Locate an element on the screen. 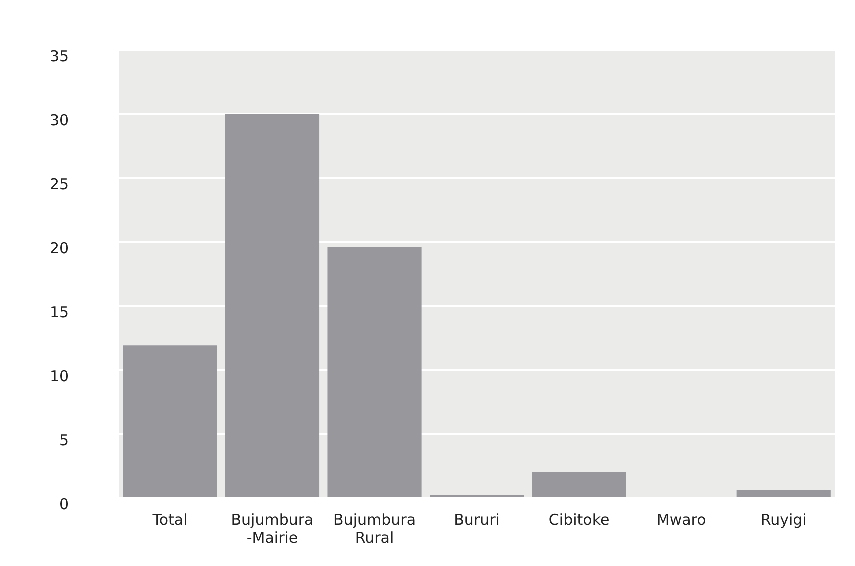  y-tick-label: 0 is located at coordinates (65, 504).